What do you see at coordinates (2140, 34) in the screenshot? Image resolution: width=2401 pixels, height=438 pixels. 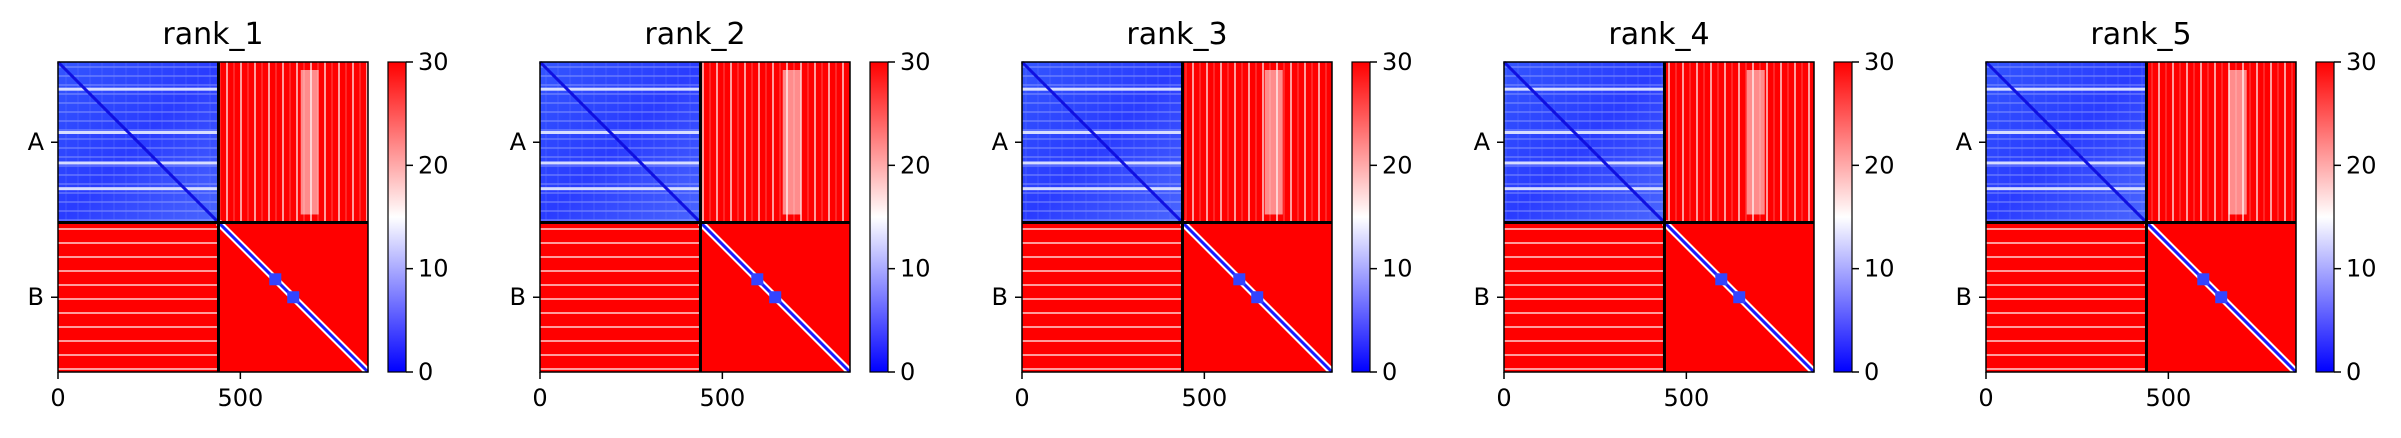 I see `panel-title: rank_5` at bounding box center [2140, 34].